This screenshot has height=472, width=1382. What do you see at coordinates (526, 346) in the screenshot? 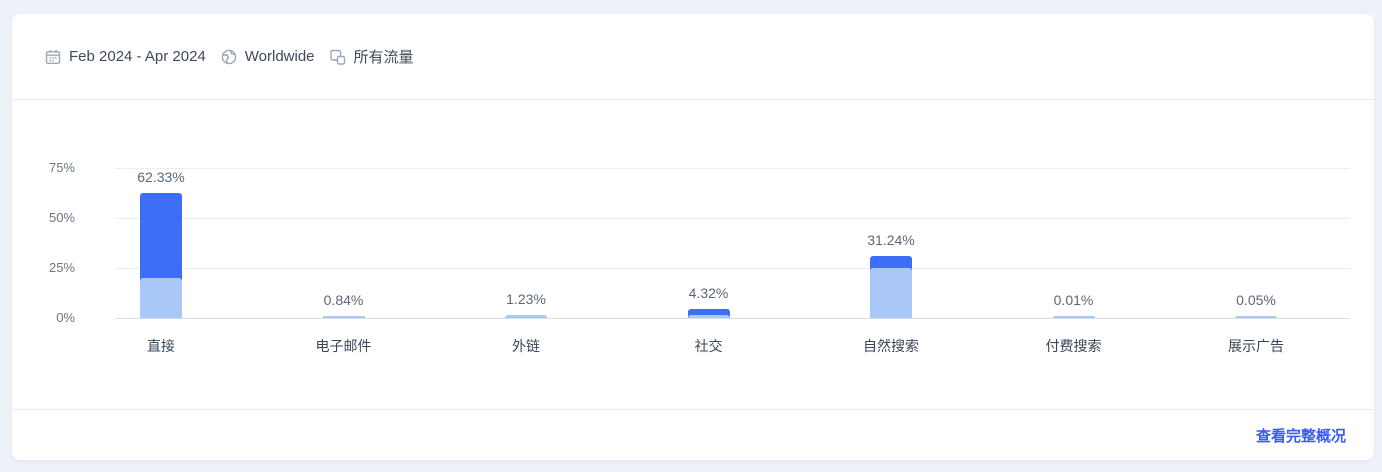
I see `category-label: 外链` at bounding box center [526, 346].